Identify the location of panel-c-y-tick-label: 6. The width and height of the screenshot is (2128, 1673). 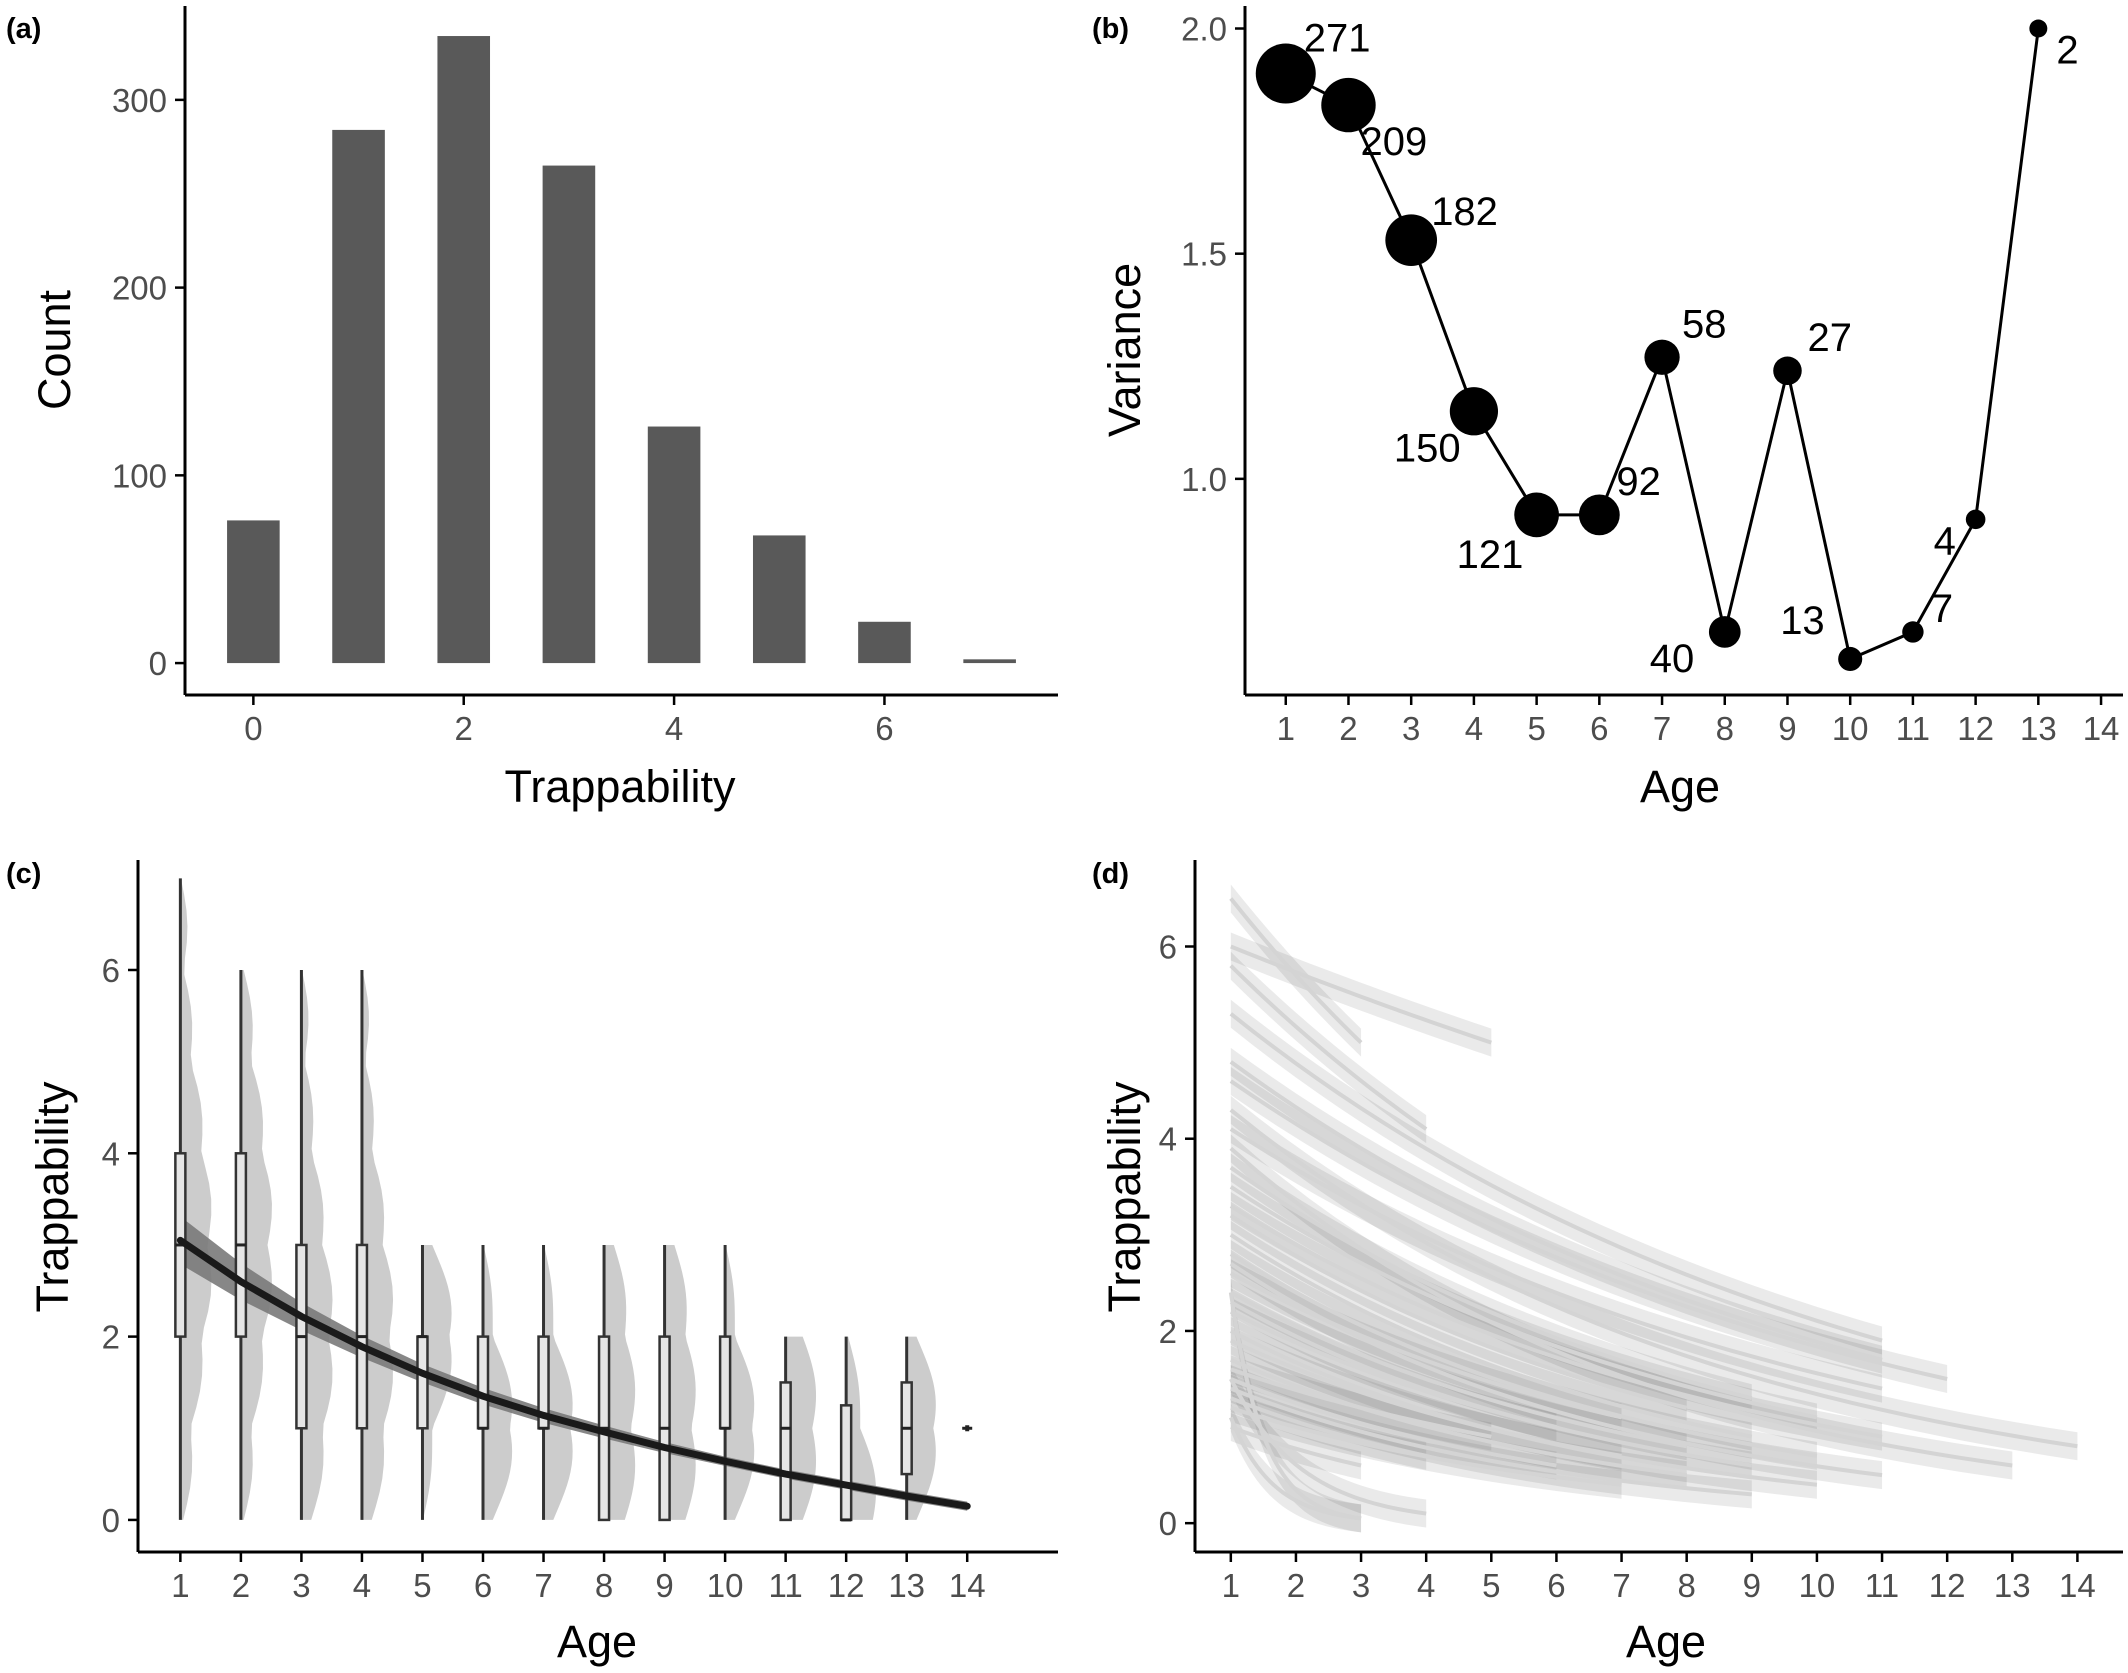
(111, 970).